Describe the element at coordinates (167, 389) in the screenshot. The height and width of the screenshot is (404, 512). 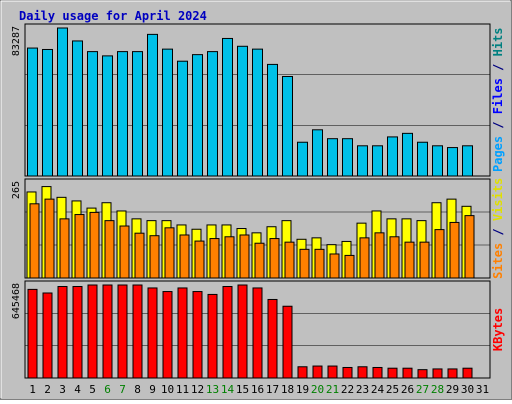
I see `x-tick-label-10: 10` at that location.